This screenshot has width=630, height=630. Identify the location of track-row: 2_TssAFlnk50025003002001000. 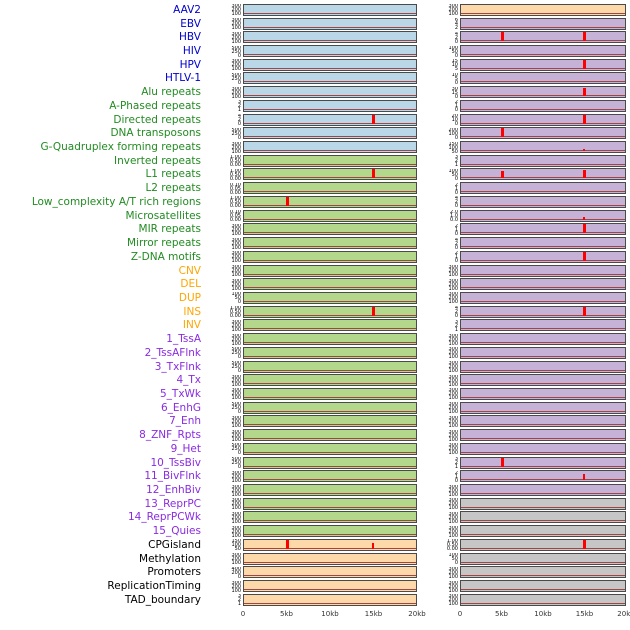
(315, 353).